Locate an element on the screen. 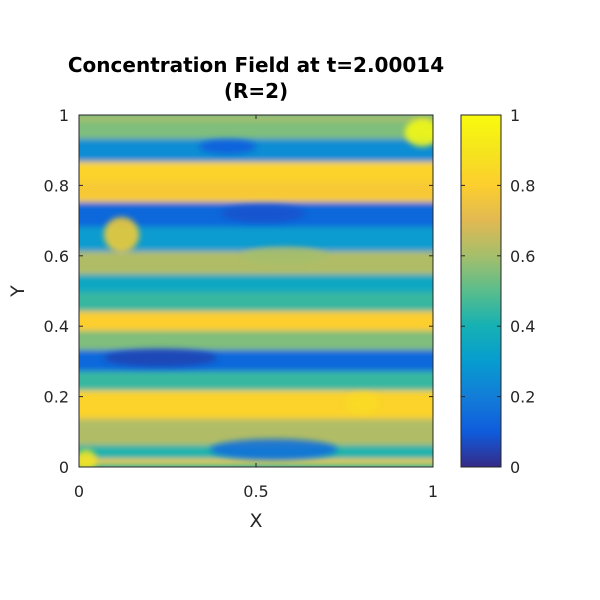 Image resolution: width=600 pixels, height=600 pixels. y-tick-label: 0.2 is located at coordinates (56, 397).